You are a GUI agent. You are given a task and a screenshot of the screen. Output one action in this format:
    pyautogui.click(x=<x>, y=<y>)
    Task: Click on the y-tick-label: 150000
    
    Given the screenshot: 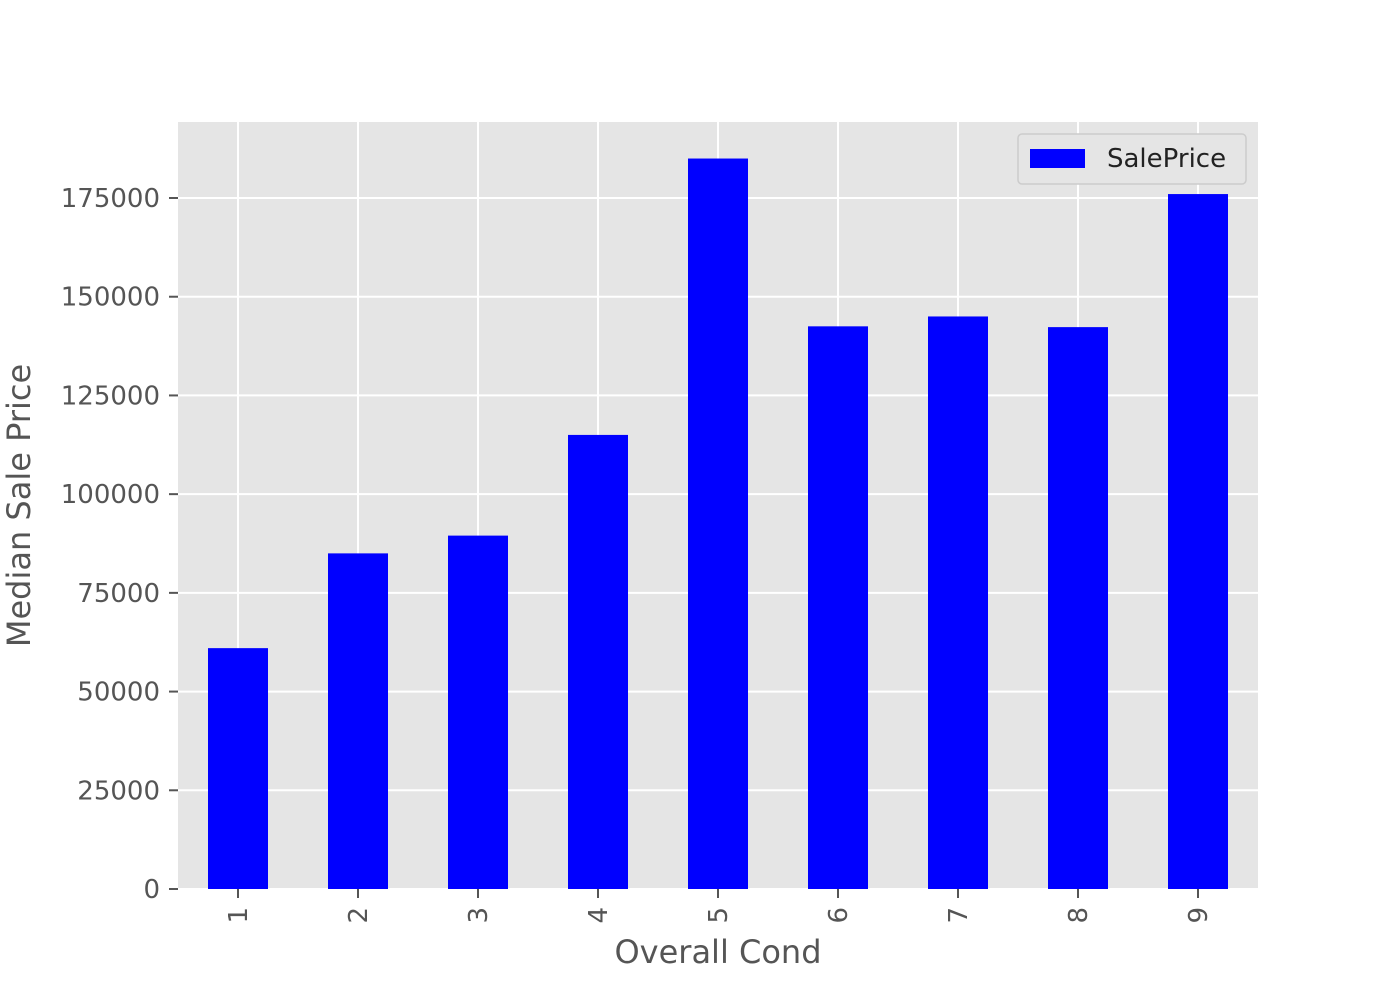 What is the action you would take?
    pyautogui.click(x=110, y=298)
    